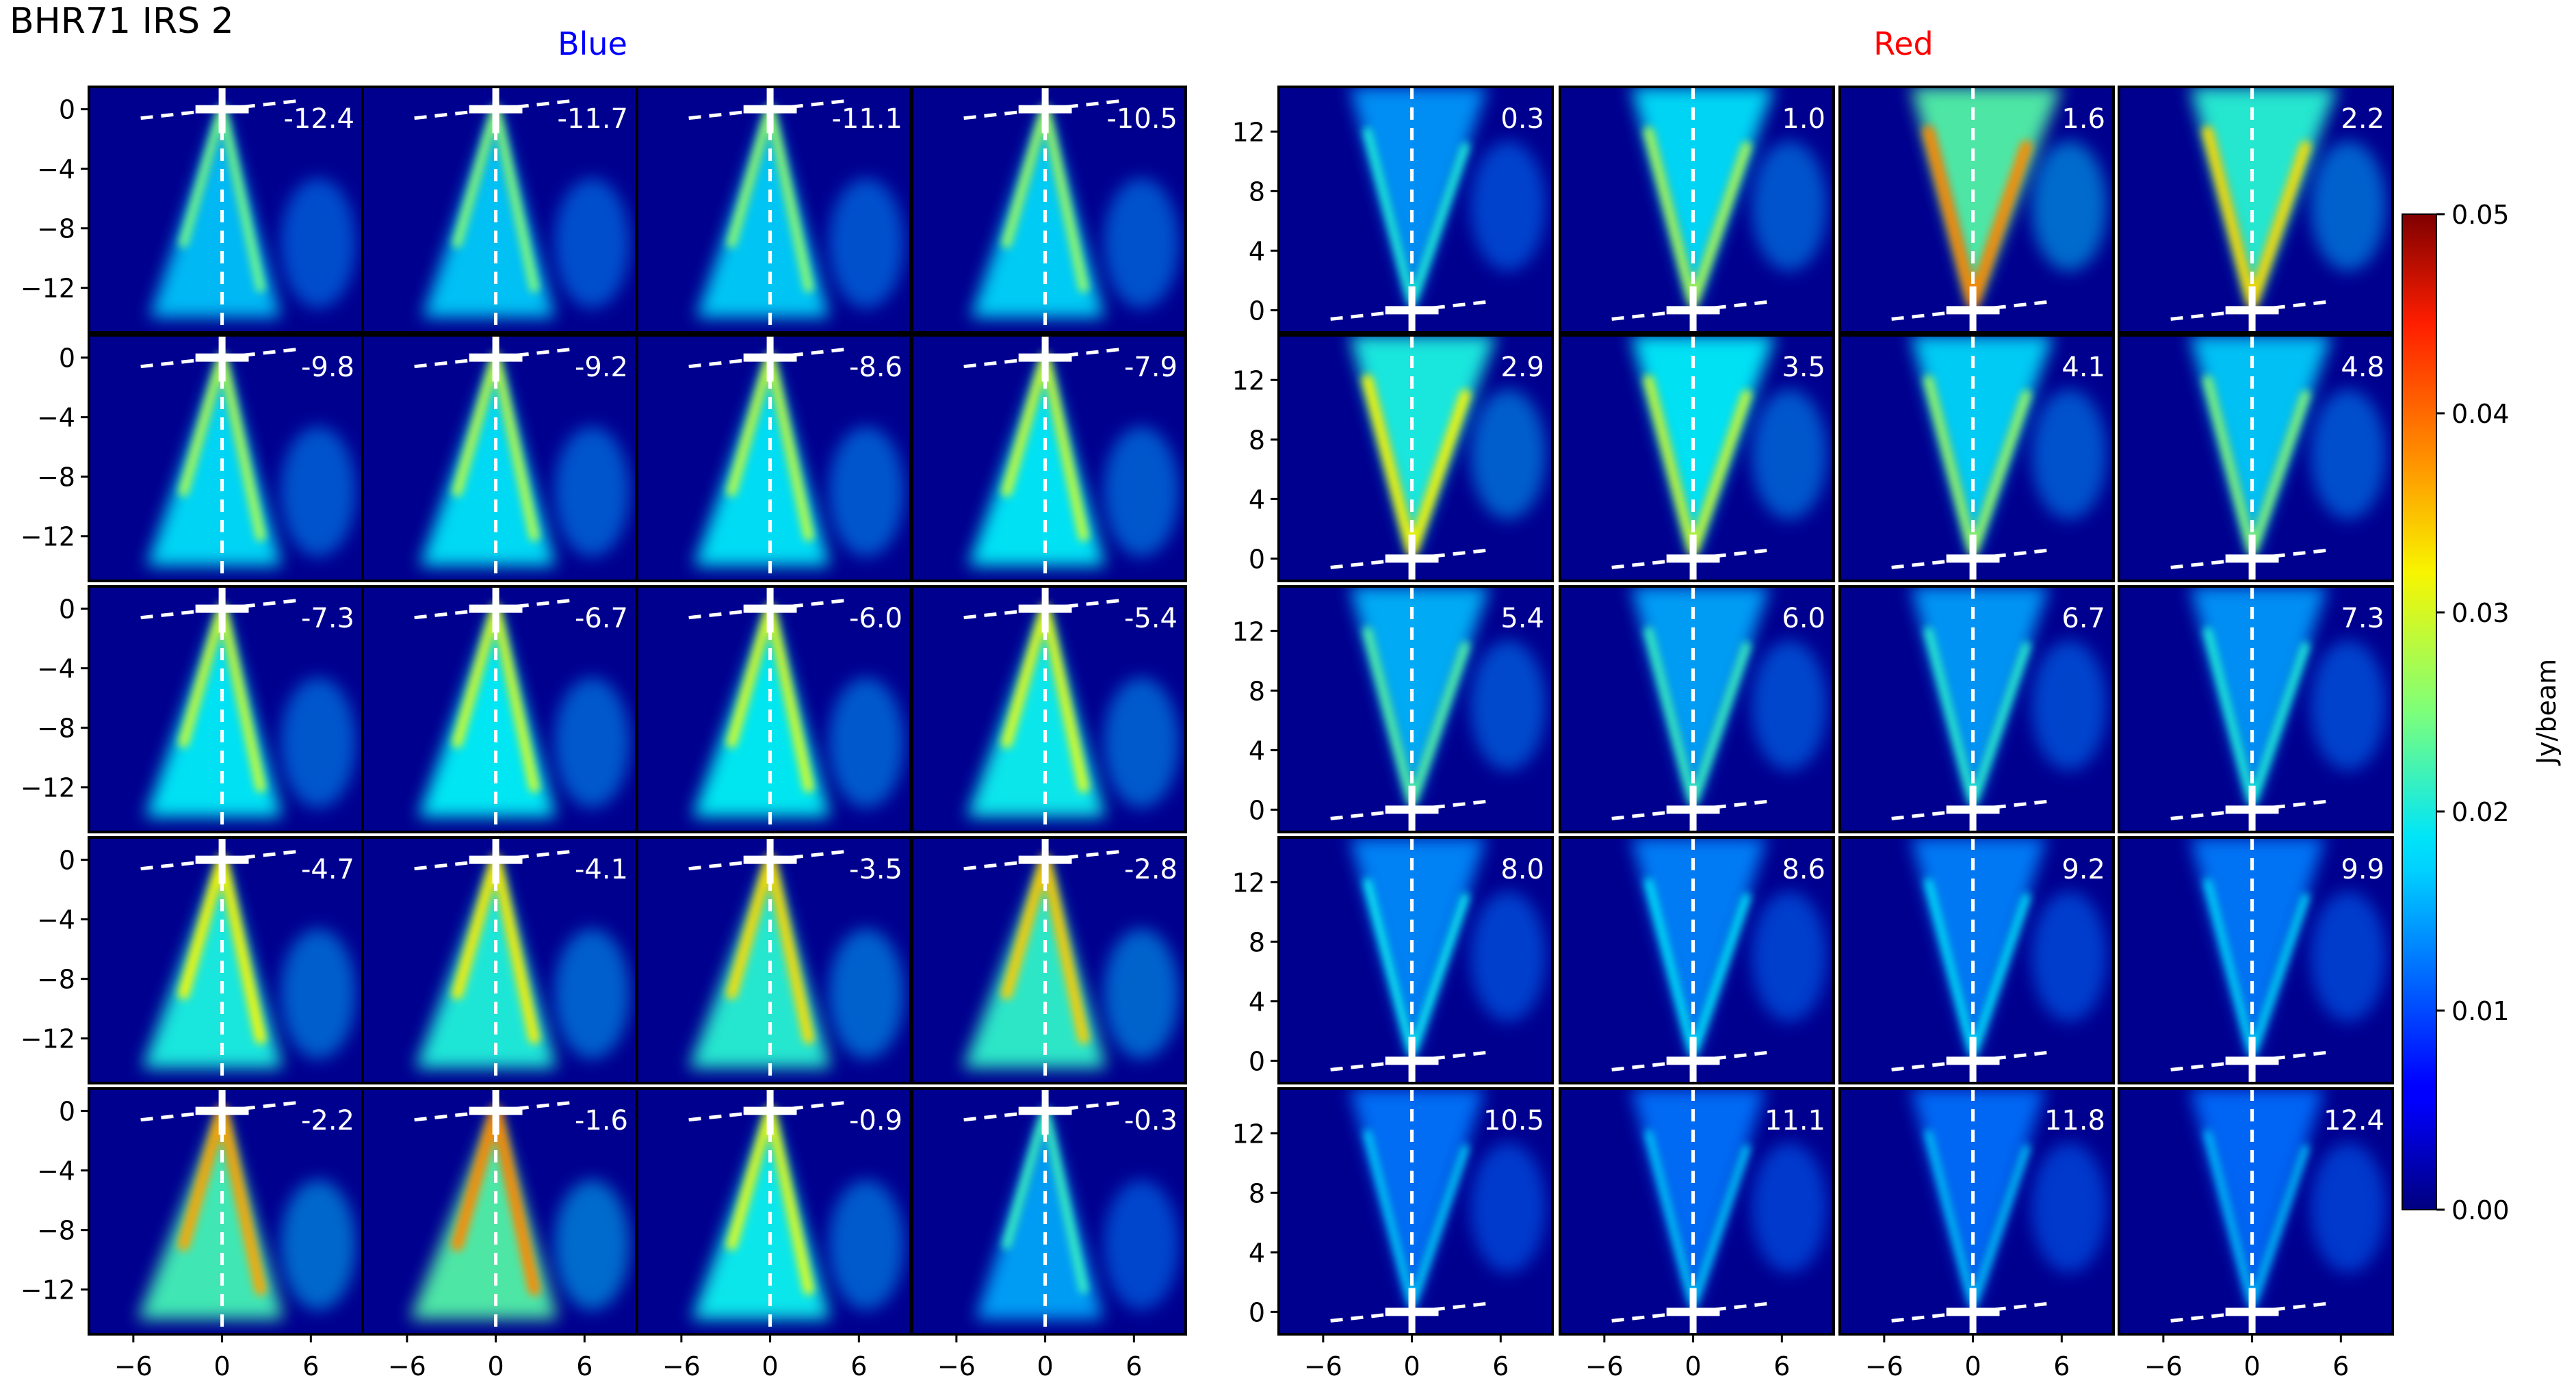  I want to click on colorbar-tick-label: 0.02, so click(2480, 812).